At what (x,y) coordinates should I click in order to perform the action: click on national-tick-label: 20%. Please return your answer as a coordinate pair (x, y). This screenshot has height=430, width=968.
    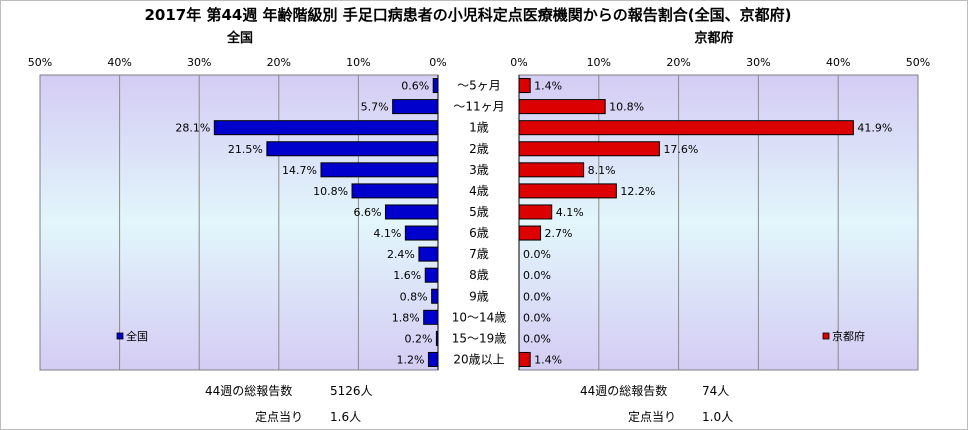
    Looking at the image, I should click on (279, 62).